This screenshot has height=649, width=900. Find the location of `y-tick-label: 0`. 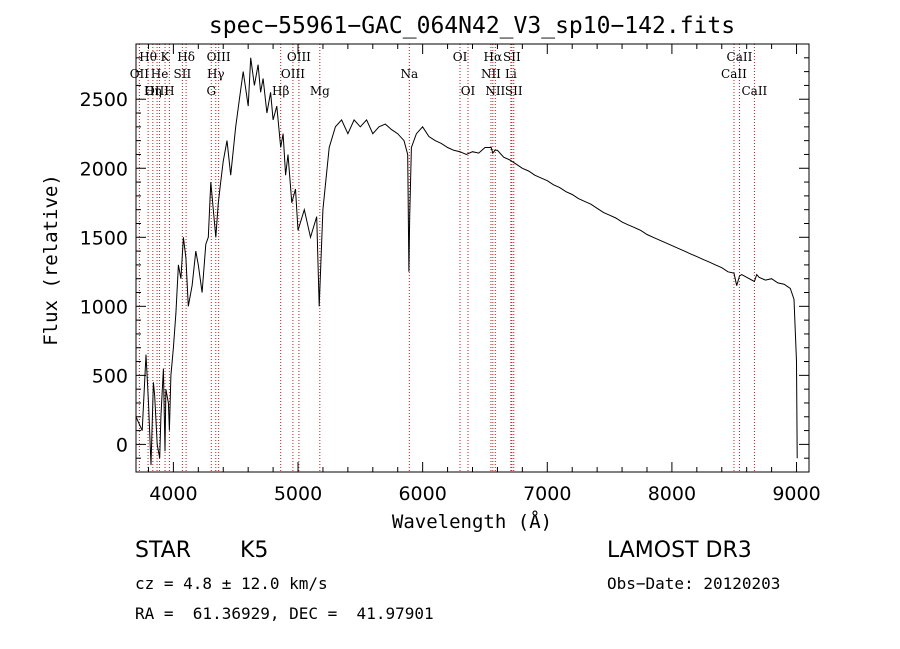

y-tick-label: 0 is located at coordinates (122, 445).